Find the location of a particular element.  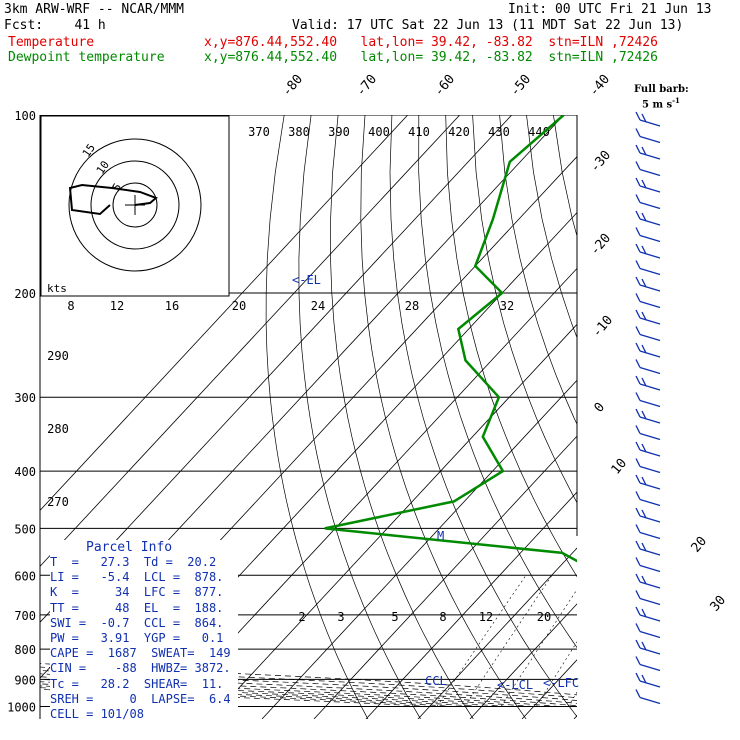

mixing-ratio-label: 24 is located at coordinates (318, 306).